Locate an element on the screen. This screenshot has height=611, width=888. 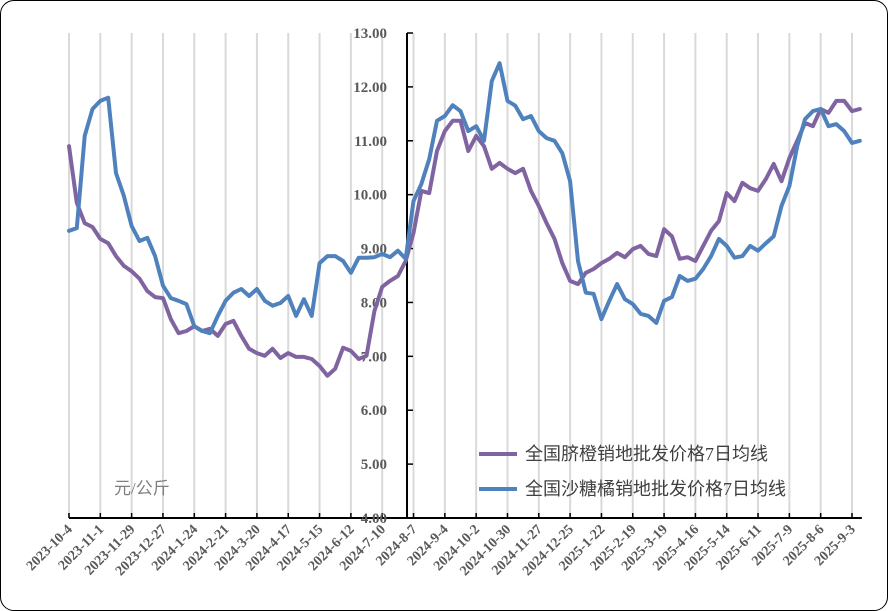
y-tick-label: 11.00 is located at coordinates (370, 142).